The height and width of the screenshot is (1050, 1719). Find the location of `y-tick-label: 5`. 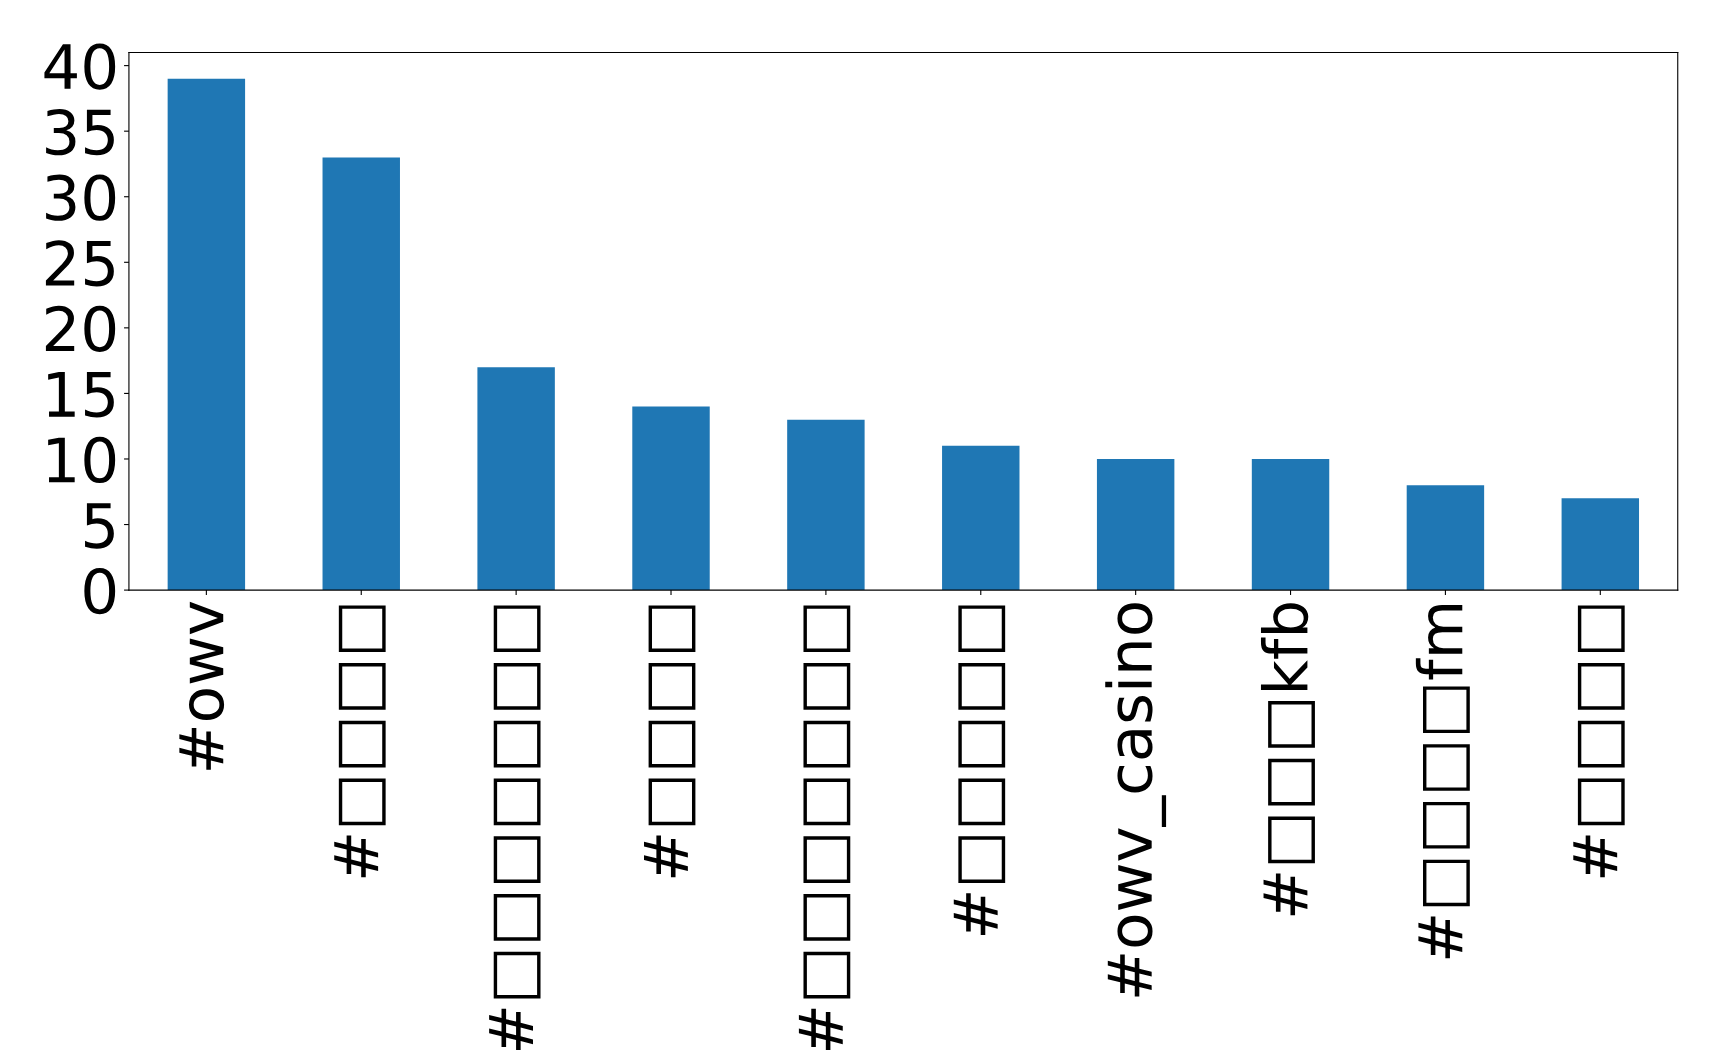

y-tick-label: 5 is located at coordinates (99, 526).